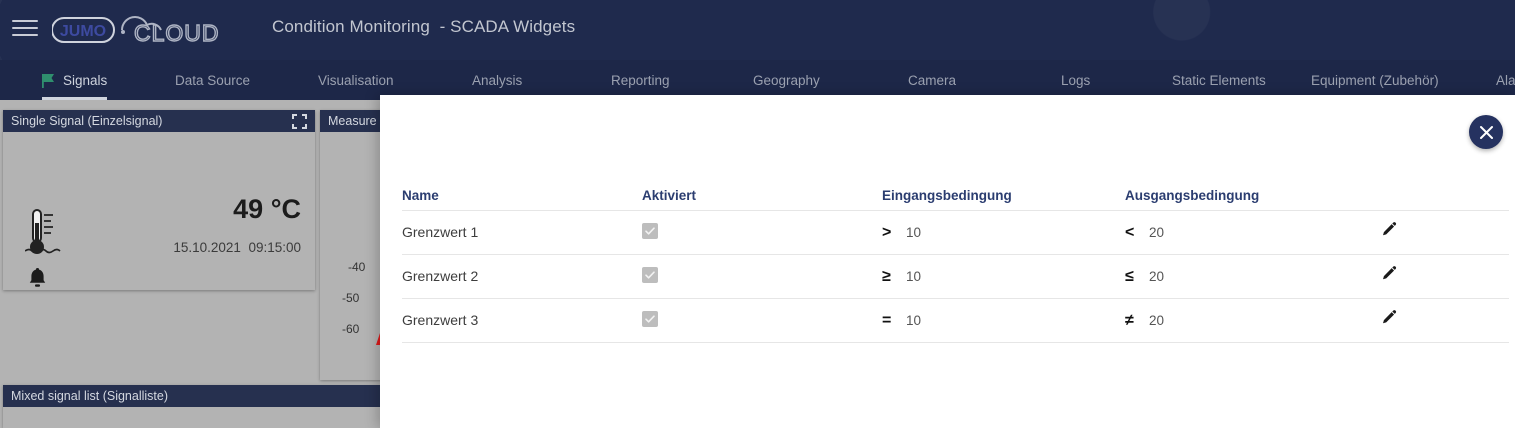 This screenshot has height=428, width=1515. I want to click on widget-mixed-signal-list-body, so click(193, 417).